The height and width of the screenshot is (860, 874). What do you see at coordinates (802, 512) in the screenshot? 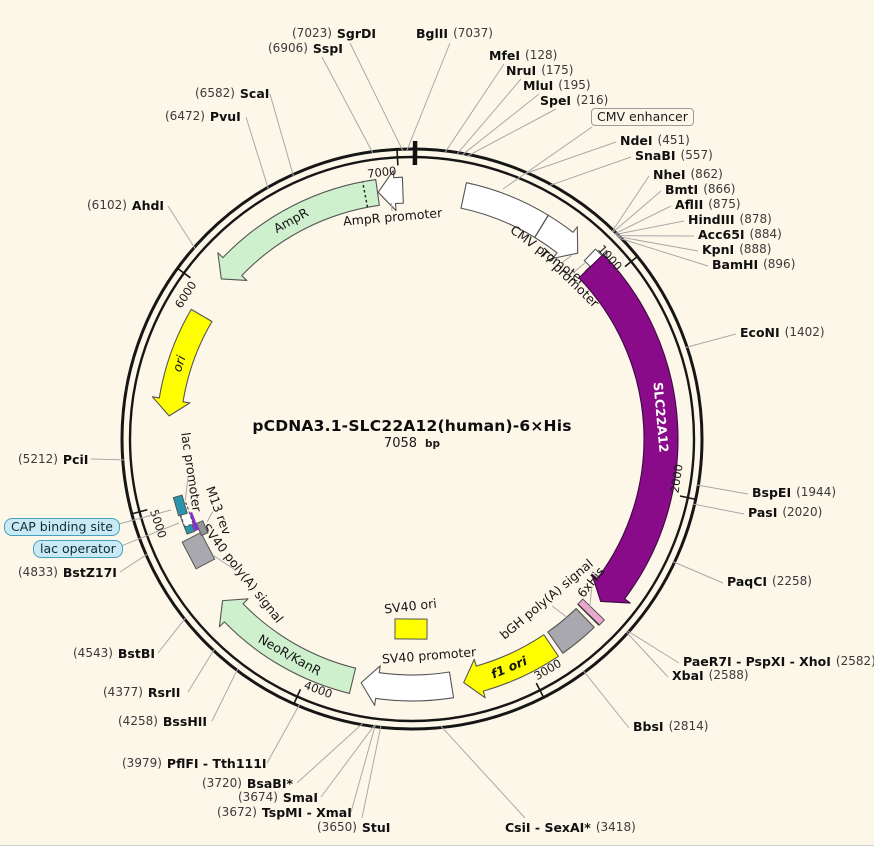
I see `site-position: (2020)` at bounding box center [802, 512].